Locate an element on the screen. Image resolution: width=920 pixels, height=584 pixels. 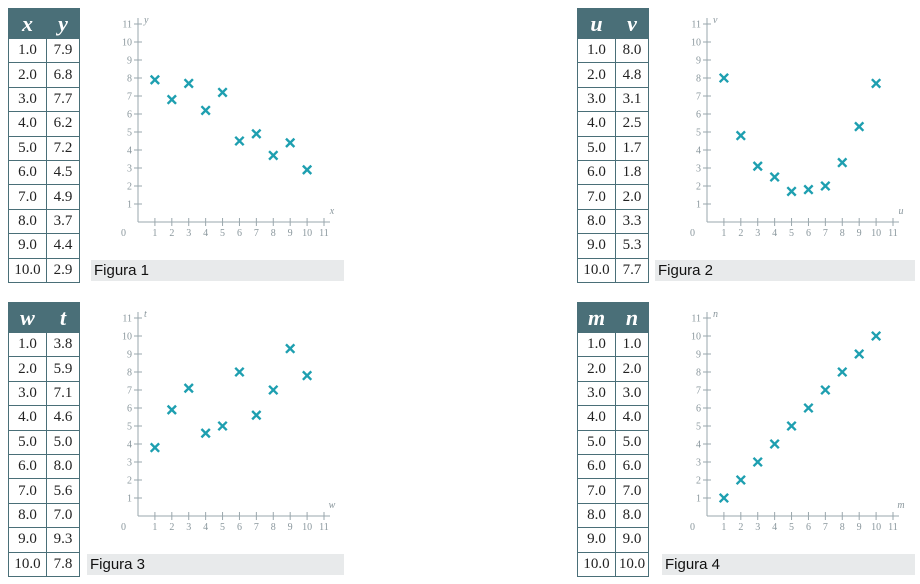
table-row: 10.0 7.7 is located at coordinates (613, 270).